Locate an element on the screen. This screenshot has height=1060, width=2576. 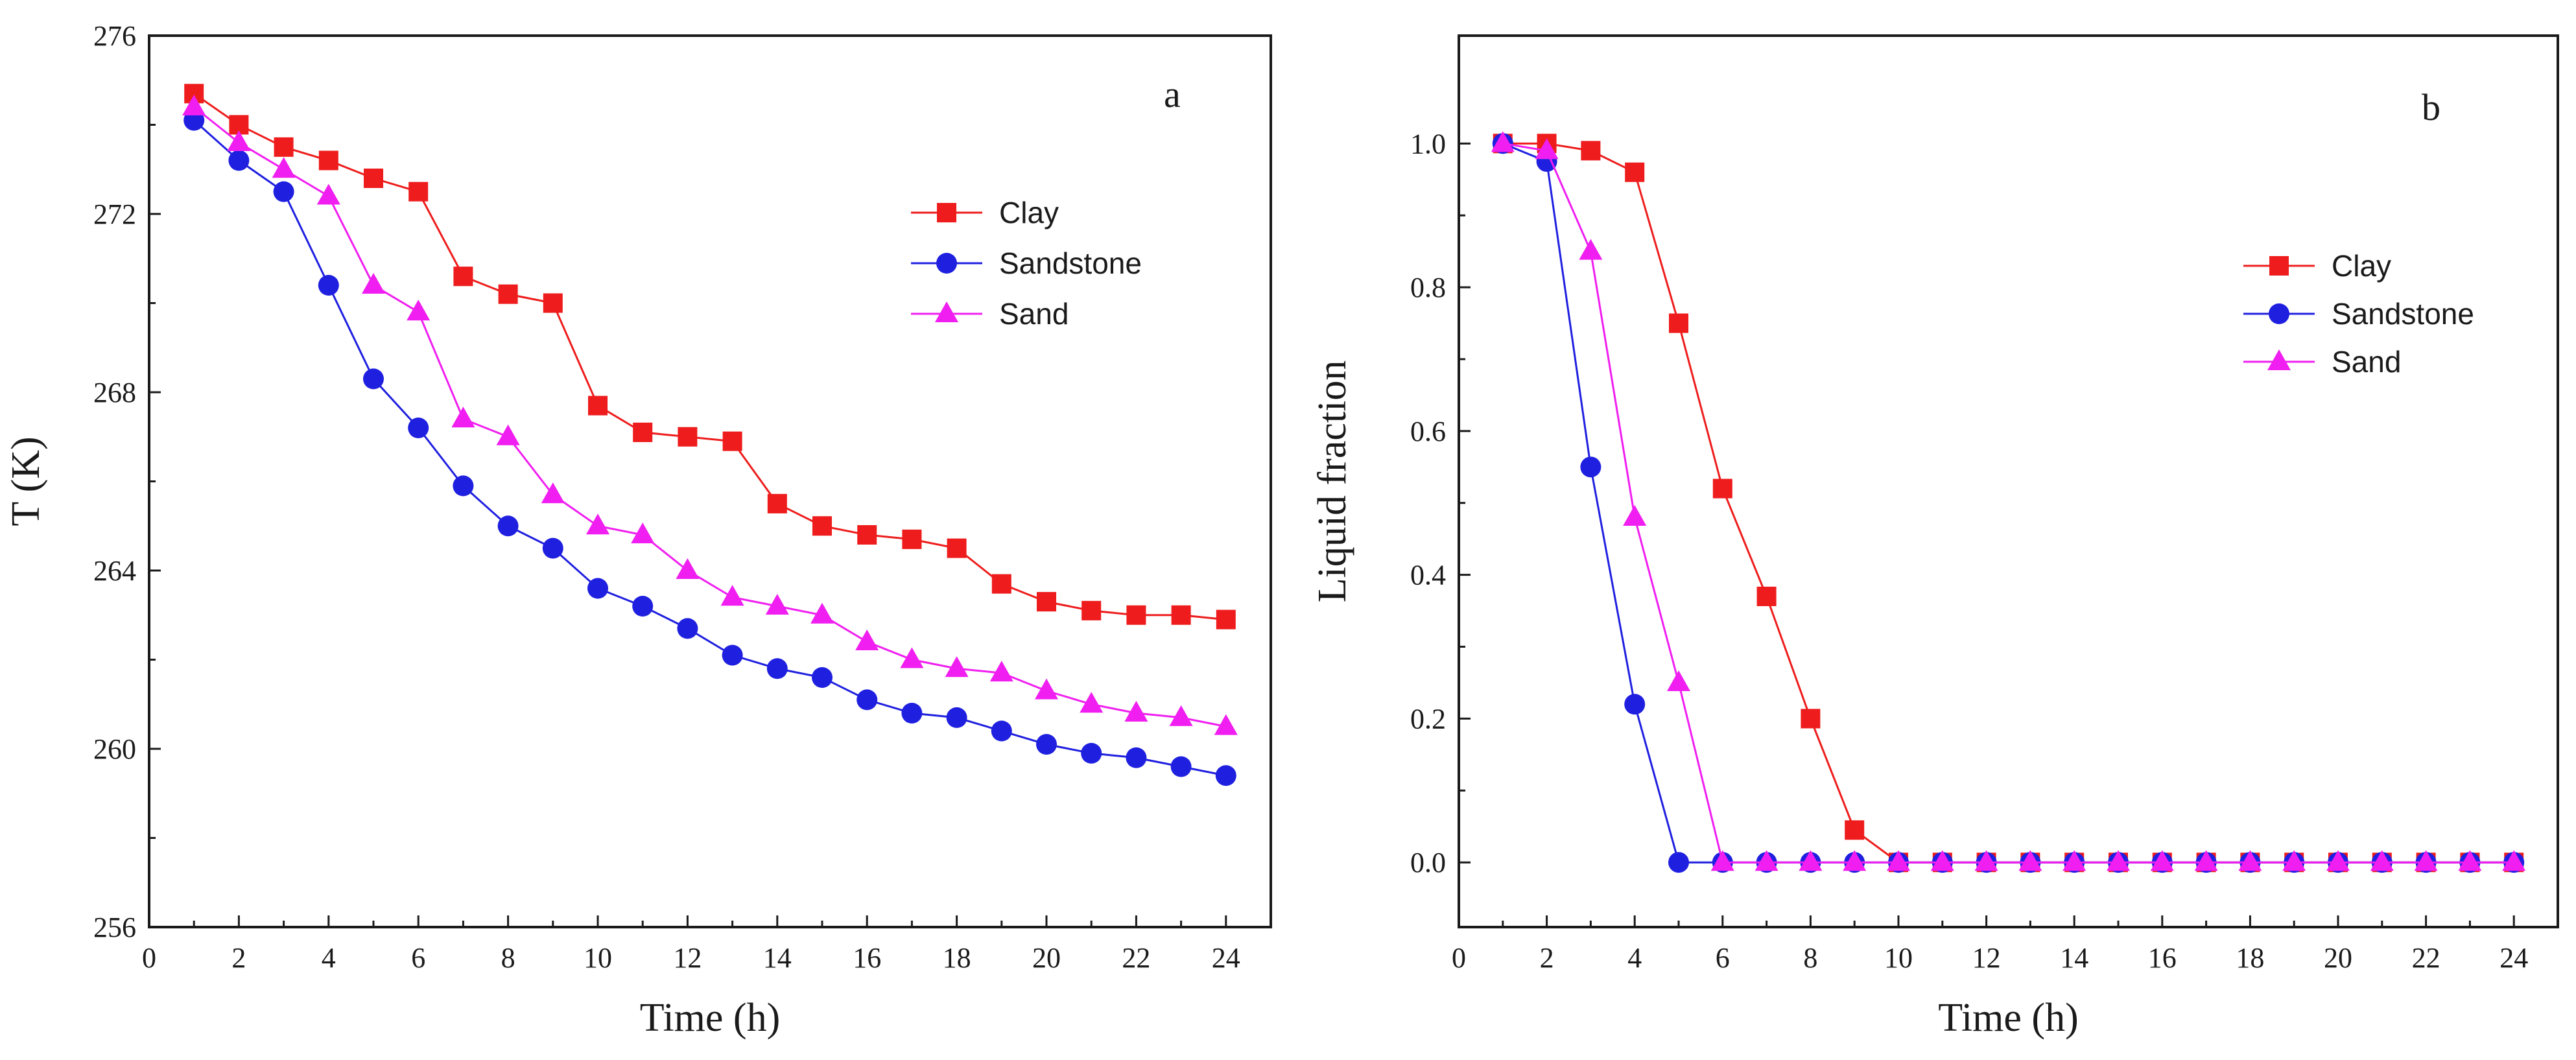
y-tick-label: 0.4 is located at coordinates (1428, 575).